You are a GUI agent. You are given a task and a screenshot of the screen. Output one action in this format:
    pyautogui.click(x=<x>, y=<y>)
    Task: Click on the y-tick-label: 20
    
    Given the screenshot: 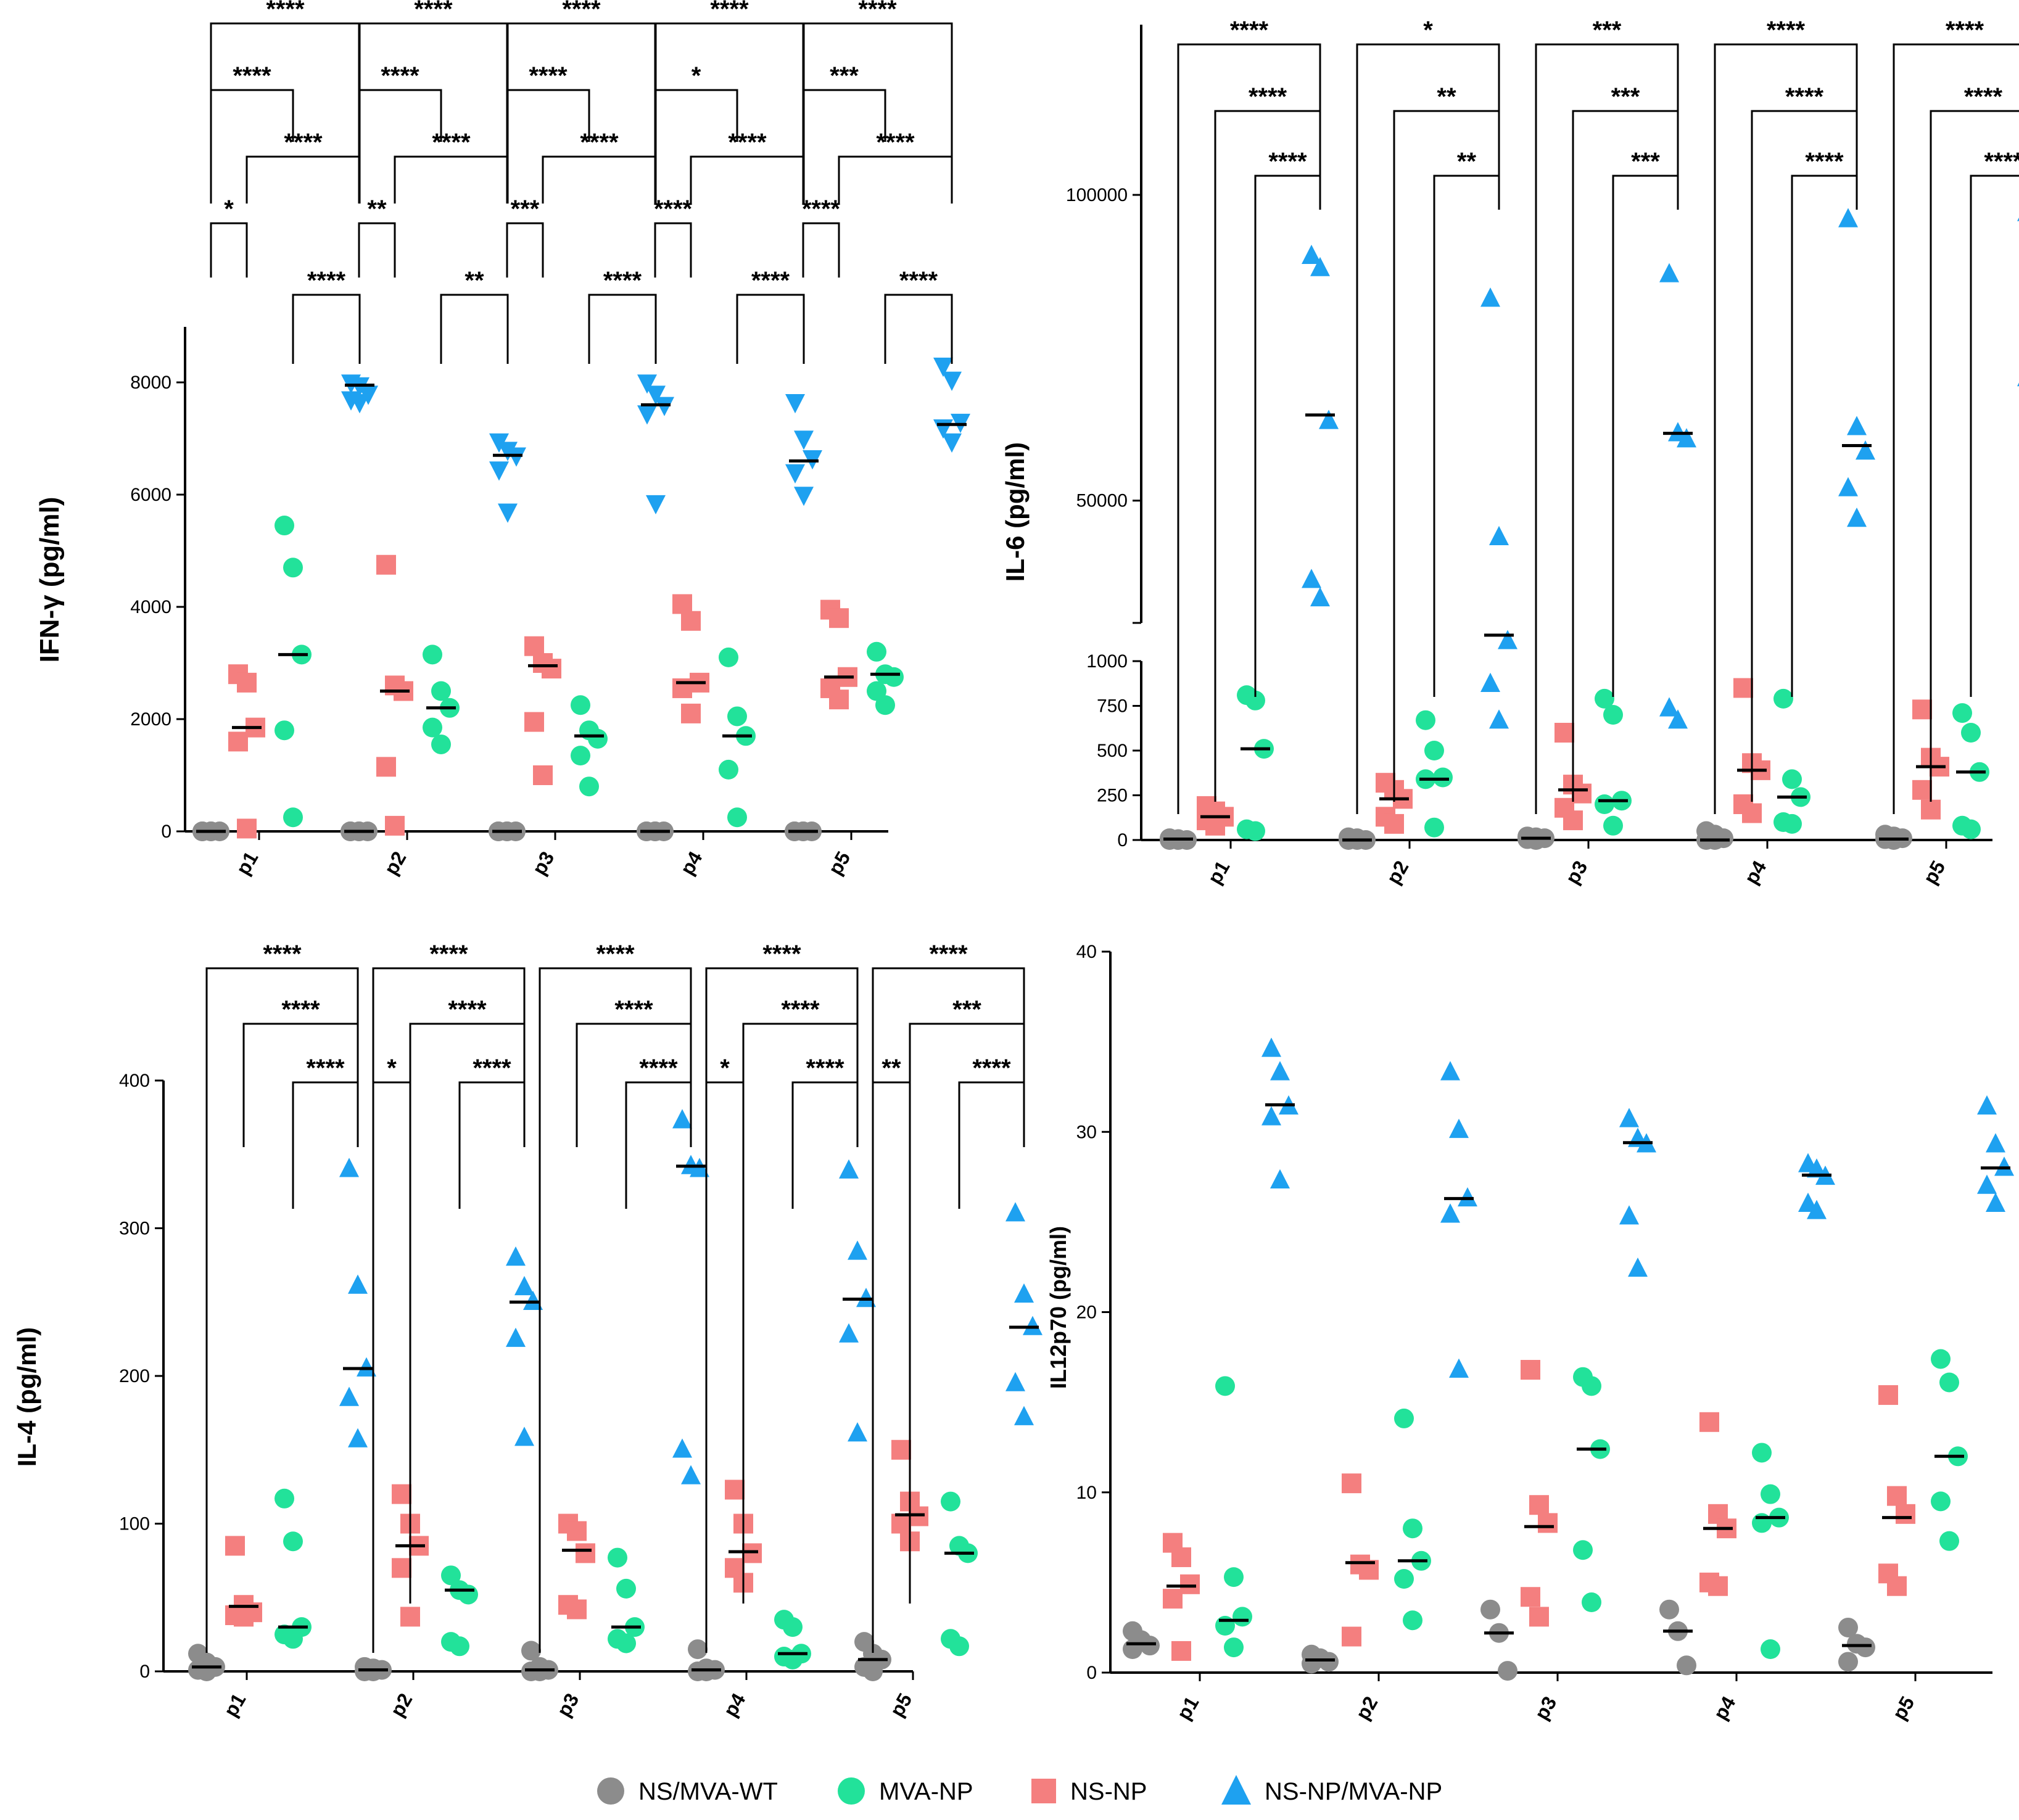 What is the action you would take?
    pyautogui.click(x=1086, y=1313)
    